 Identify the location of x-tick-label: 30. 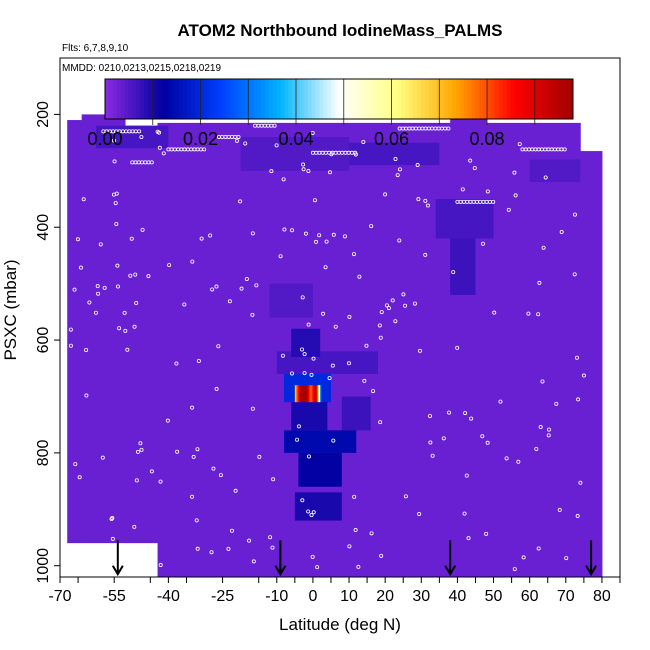
(421, 596).